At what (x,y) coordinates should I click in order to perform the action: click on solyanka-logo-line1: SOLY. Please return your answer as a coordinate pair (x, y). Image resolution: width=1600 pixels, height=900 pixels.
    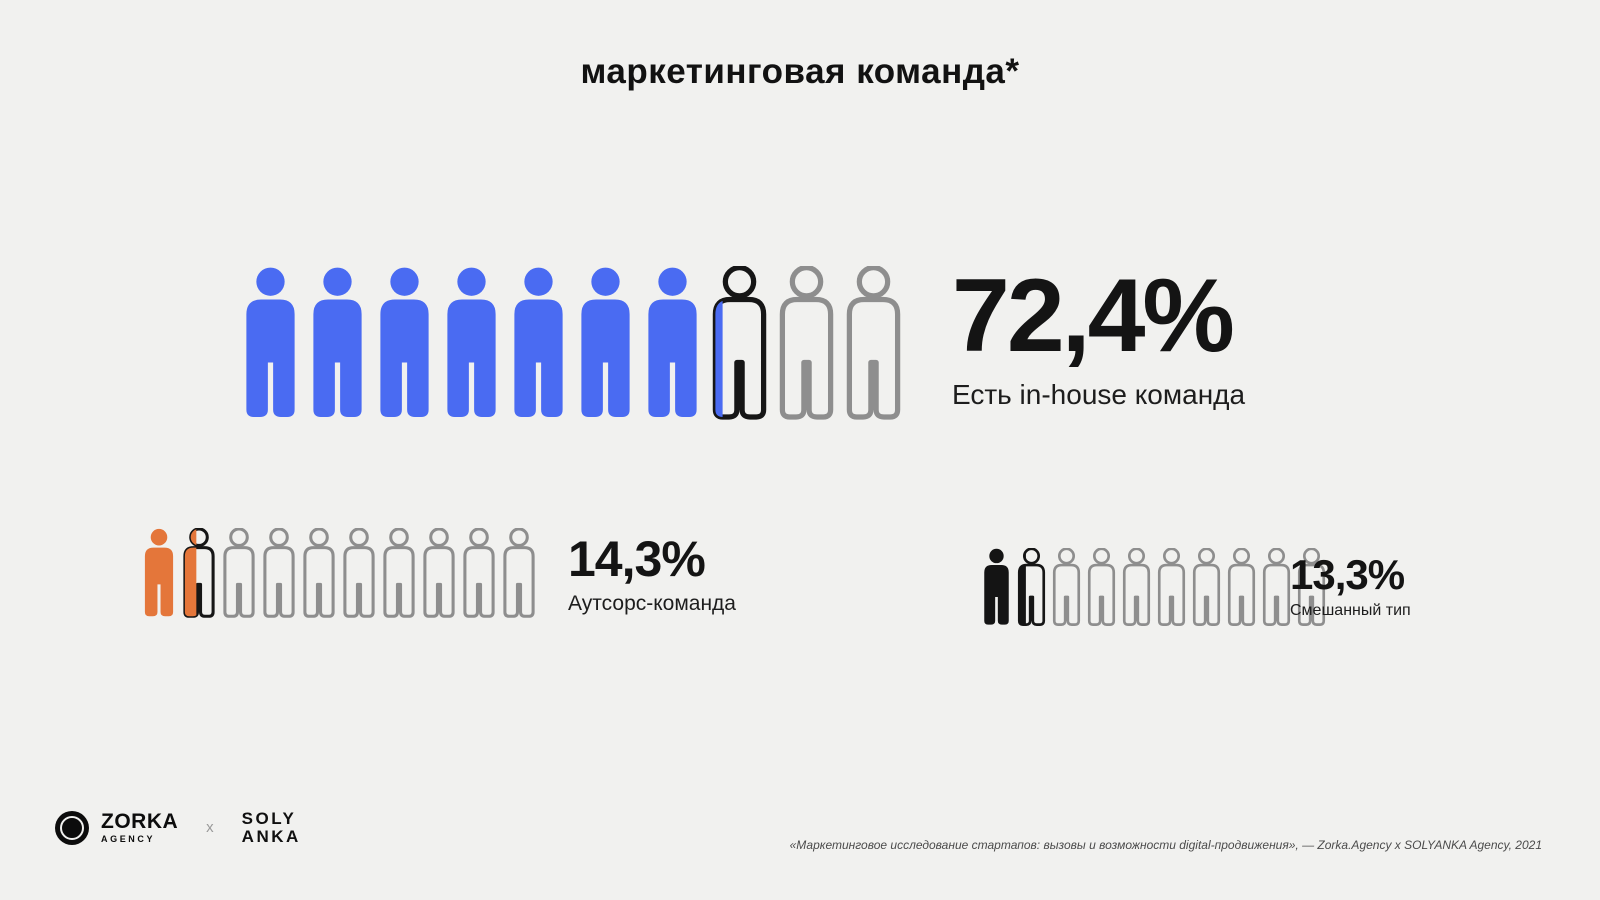
    Looking at the image, I should click on (269, 818).